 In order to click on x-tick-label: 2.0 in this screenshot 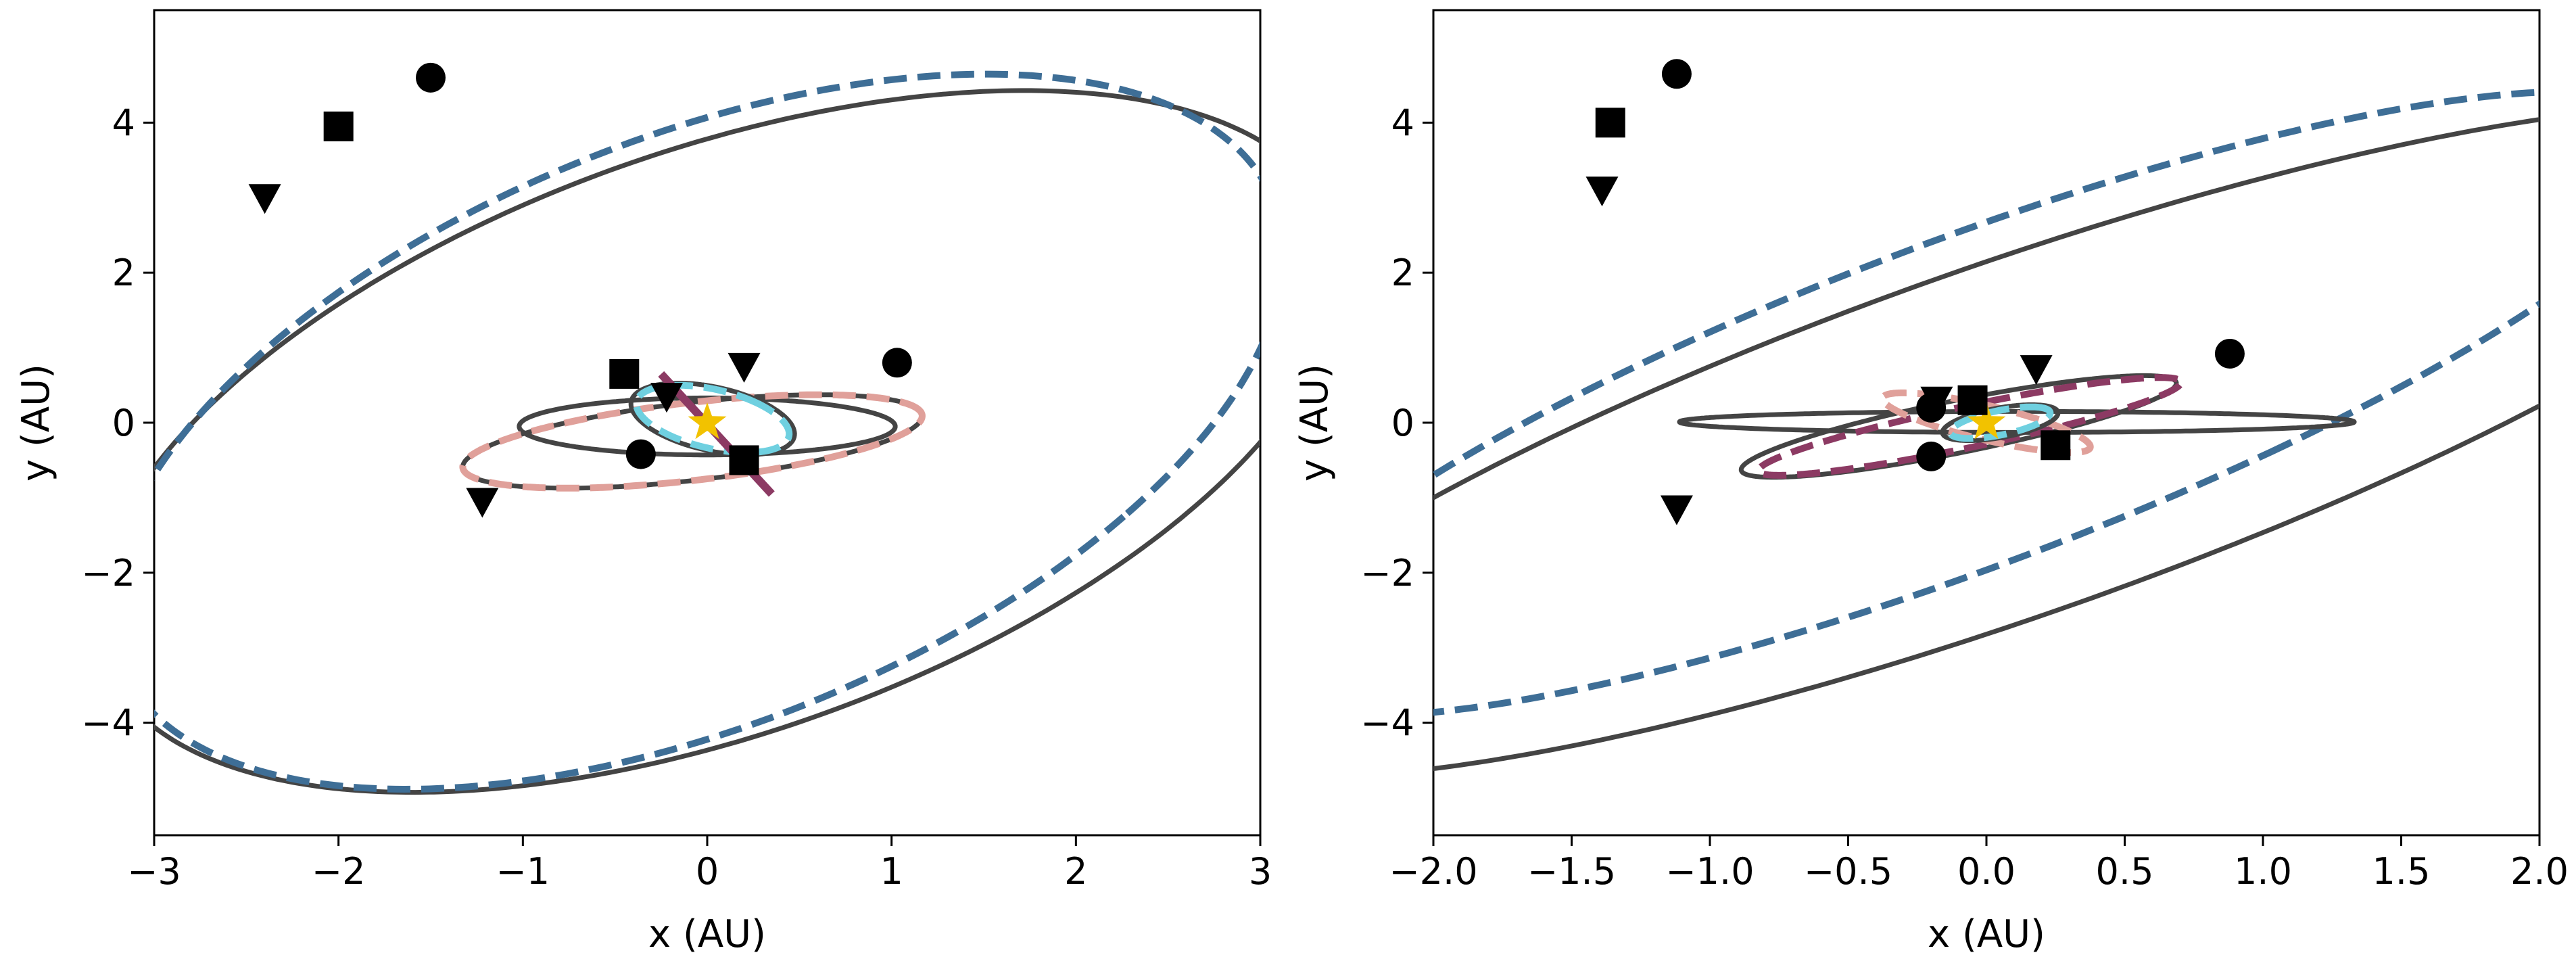, I will do `click(2539, 871)`.